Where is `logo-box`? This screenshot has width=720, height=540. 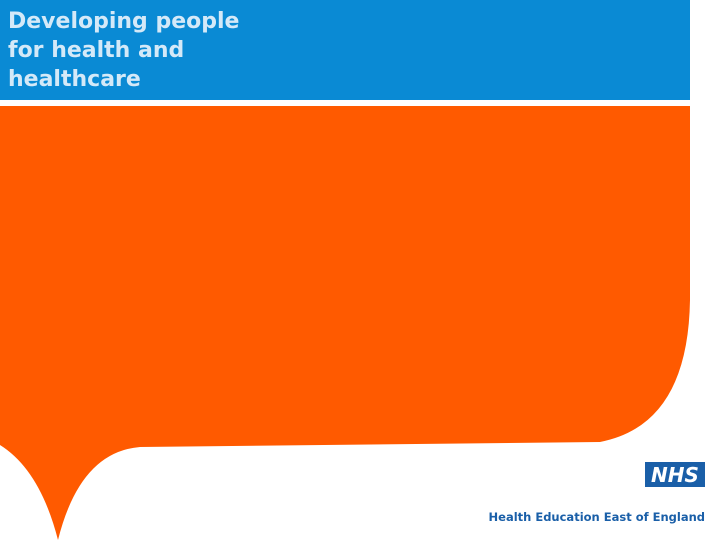 logo-box is located at coordinates (675, 474).